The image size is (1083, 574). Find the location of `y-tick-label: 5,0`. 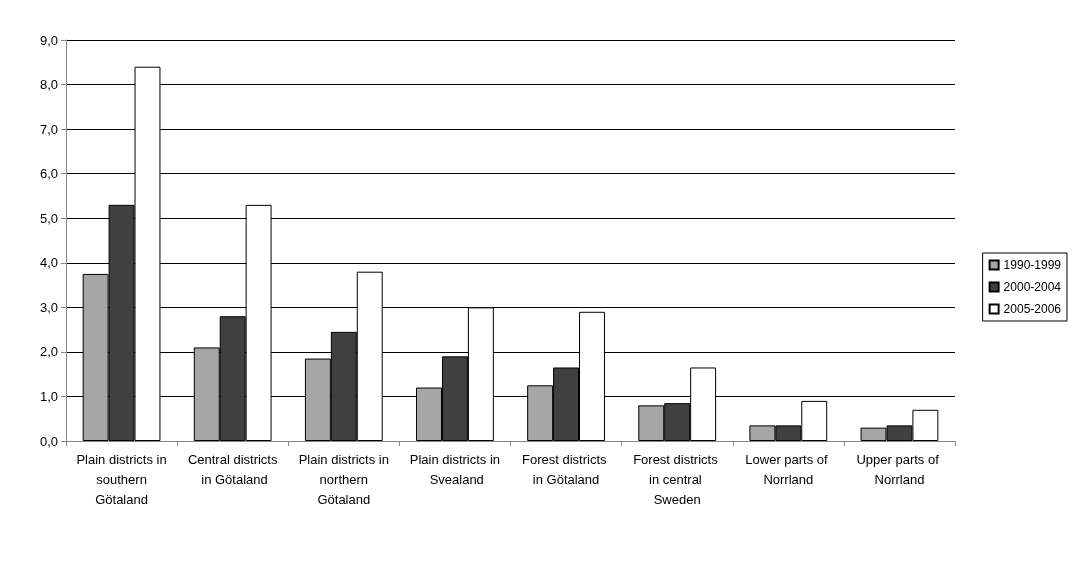

y-tick-label: 5,0 is located at coordinates (48, 218).